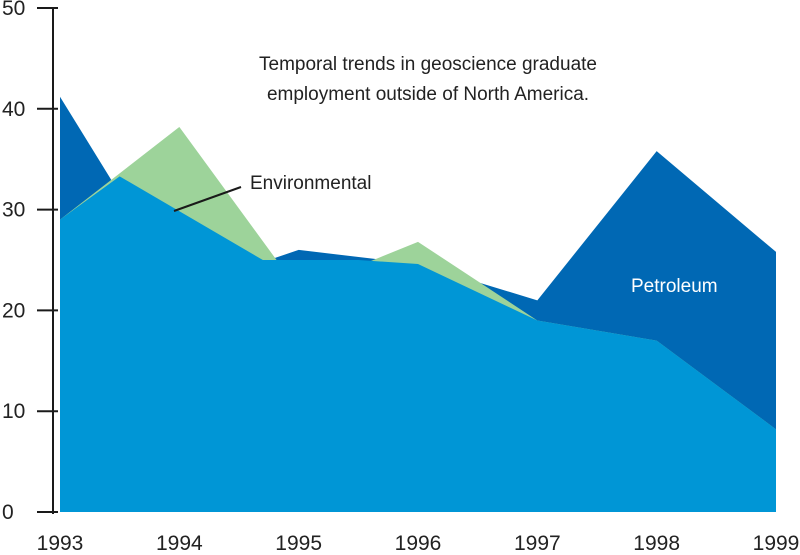  What do you see at coordinates (8, 512) in the screenshot?
I see `y-tick-label: 0` at bounding box center [8, 512].